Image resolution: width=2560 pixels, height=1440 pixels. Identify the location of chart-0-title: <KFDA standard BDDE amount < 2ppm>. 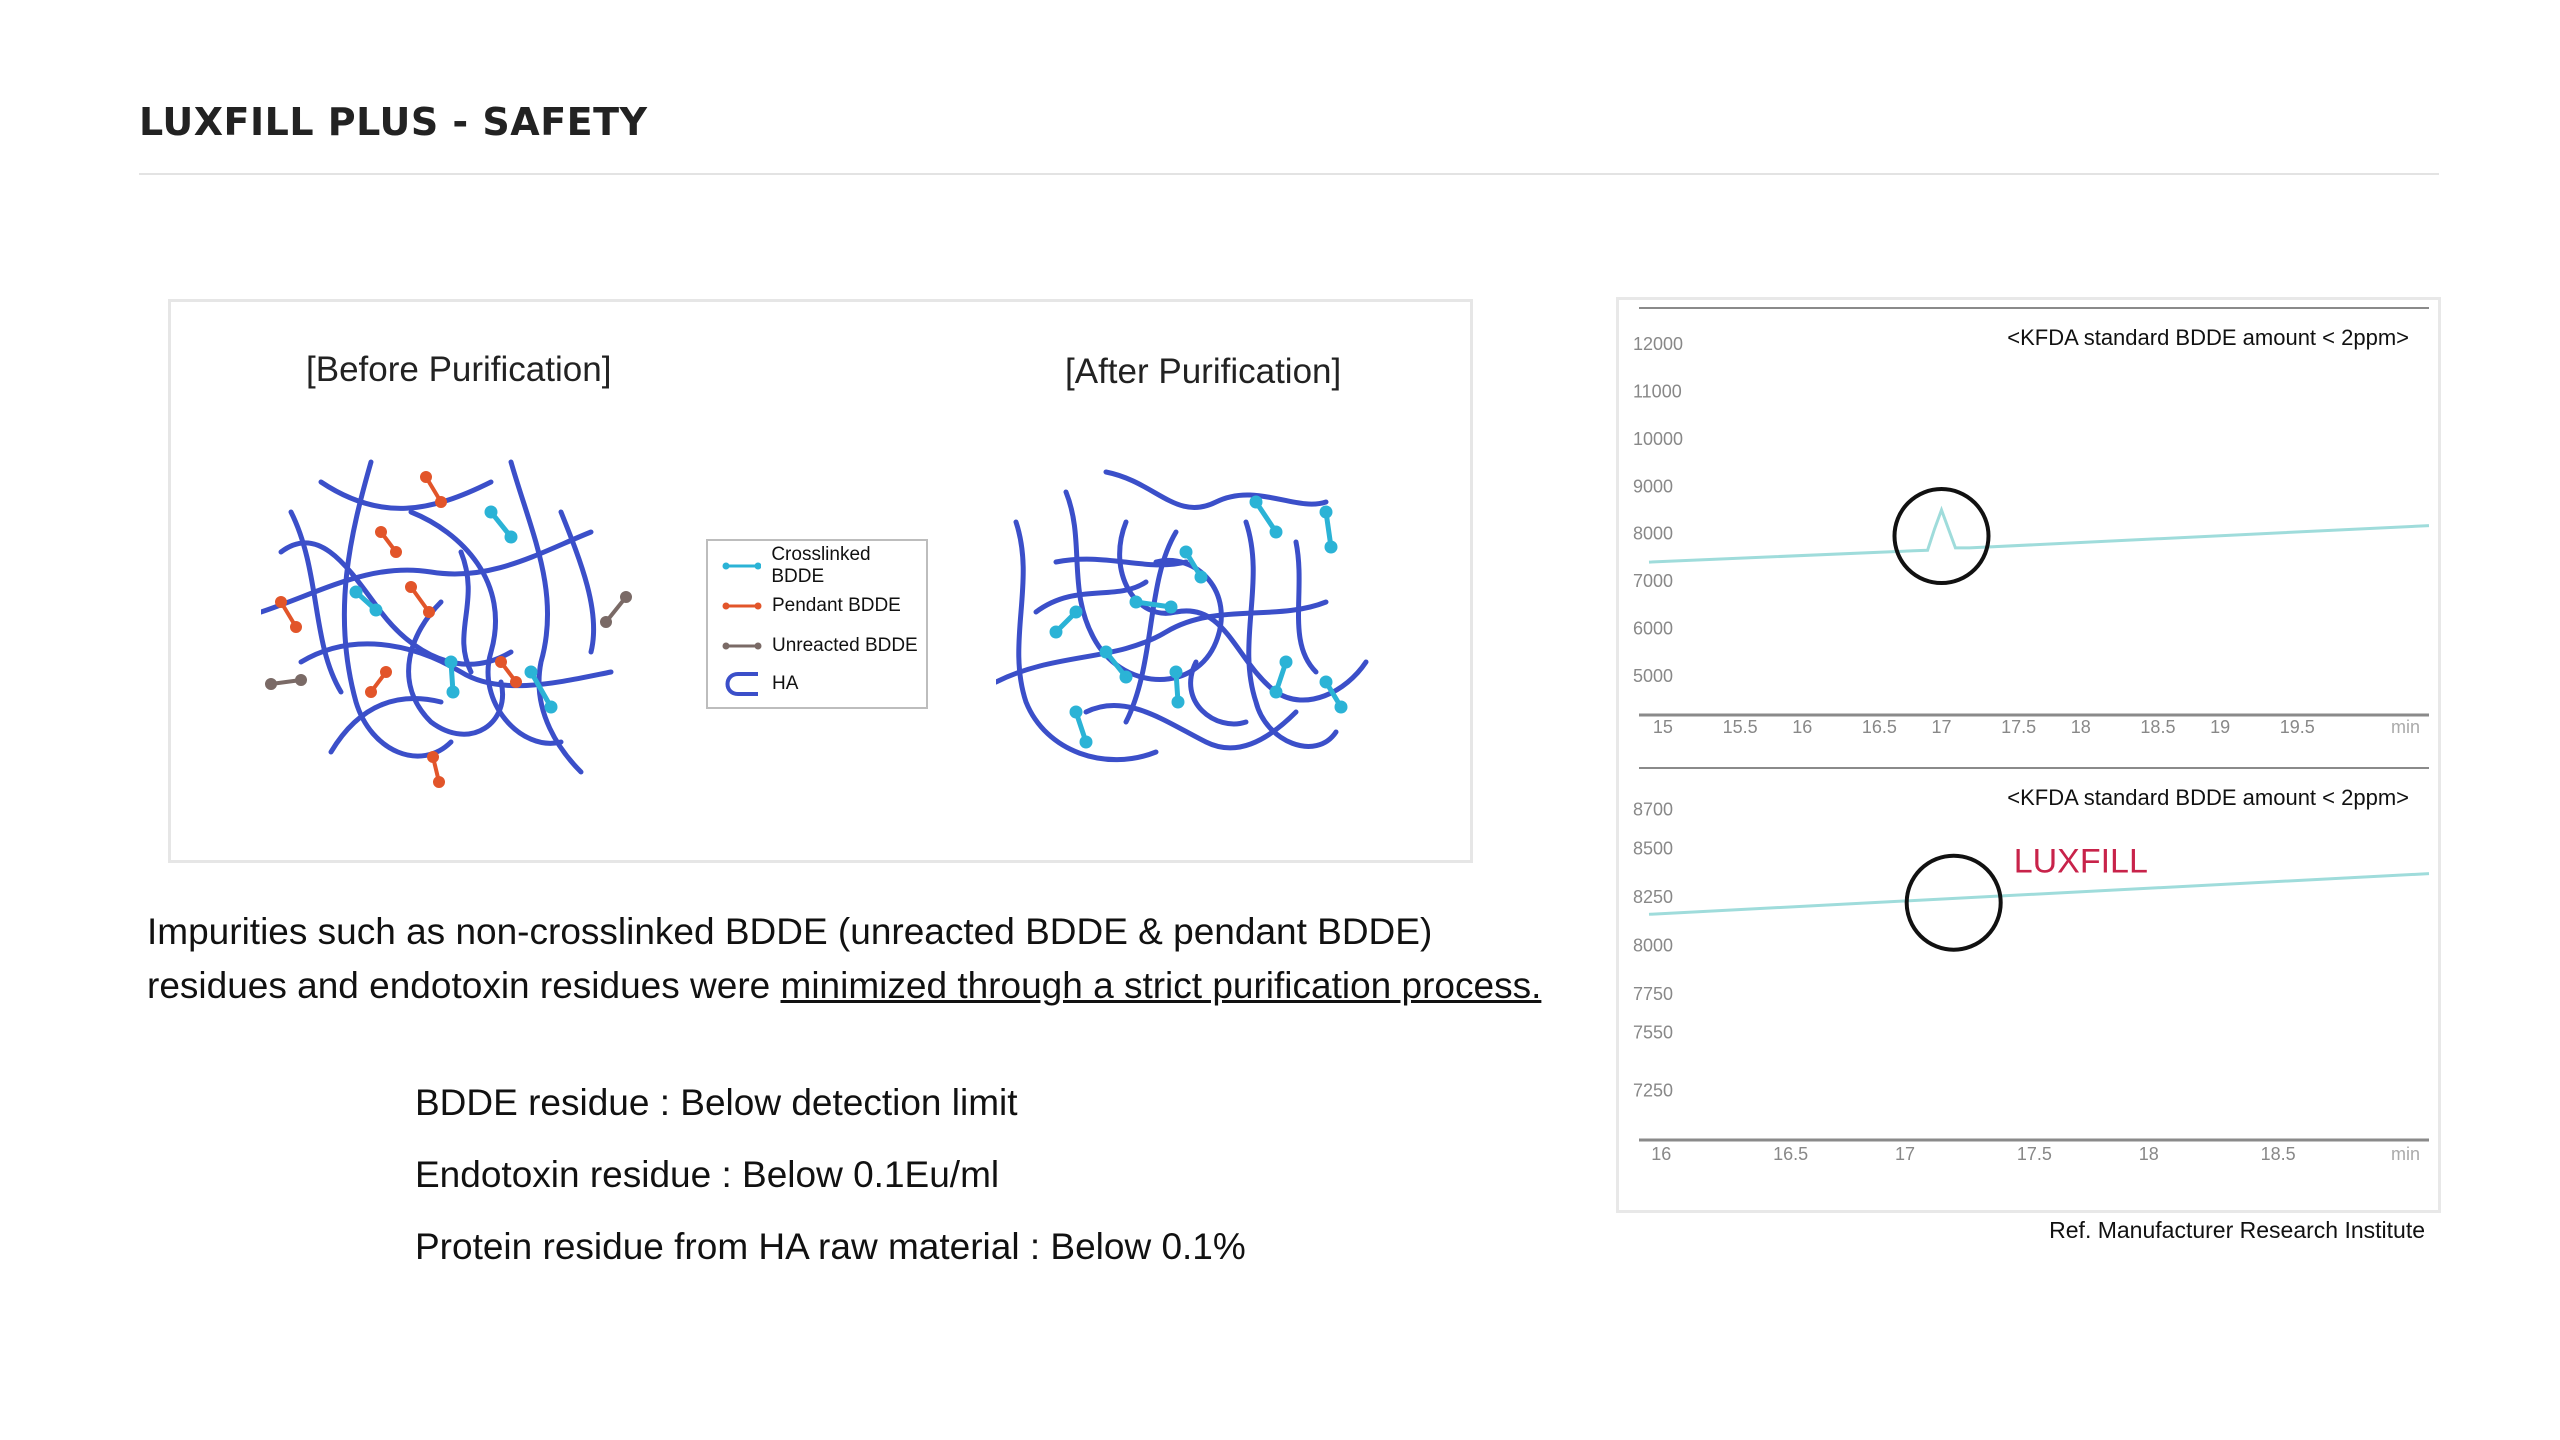
(2208, 337).